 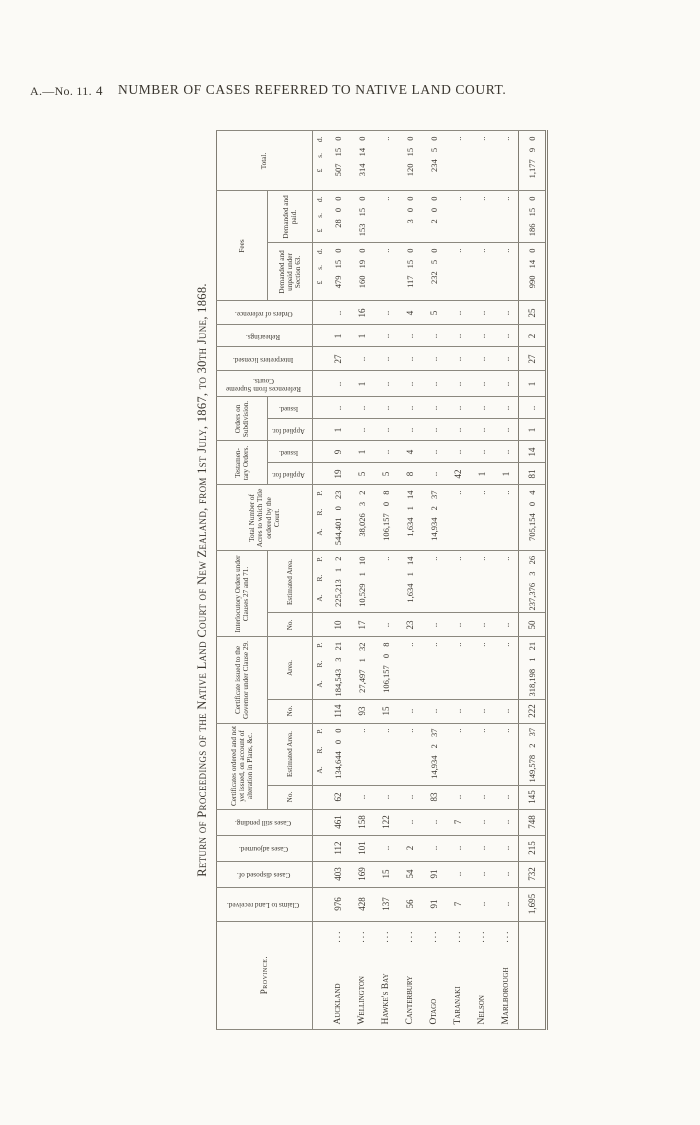 I want to click on table-cell: 91, so click(x=434, y=874).